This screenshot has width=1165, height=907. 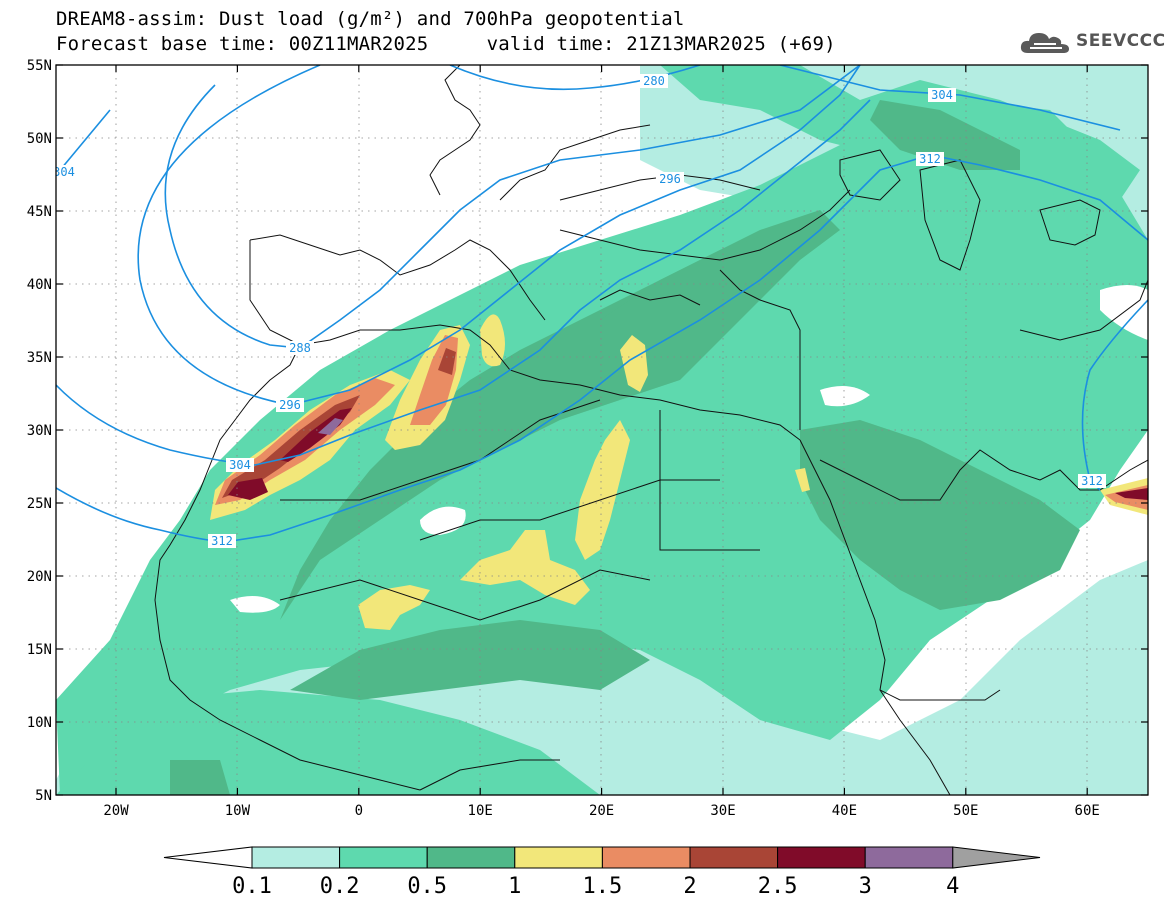 What do you see at coordinates (1114, 395) in the screenshot?
I see `contour-line-312-east` at bounding box center [1114, 395].